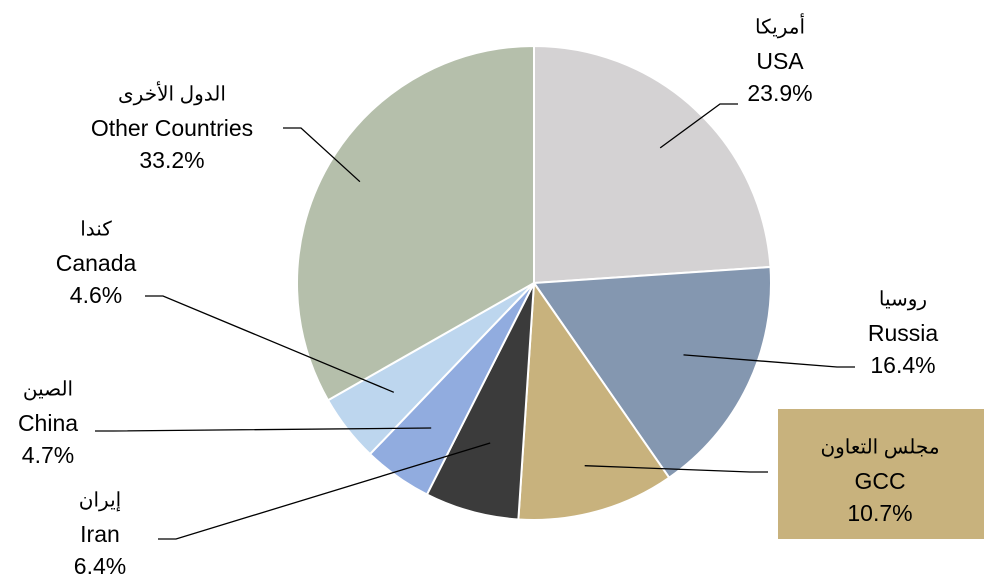 The width and height of the screenshot is (997, 579). I want to click on slice-label-canada: كندا Canada 4.6%, so click(96, 263).